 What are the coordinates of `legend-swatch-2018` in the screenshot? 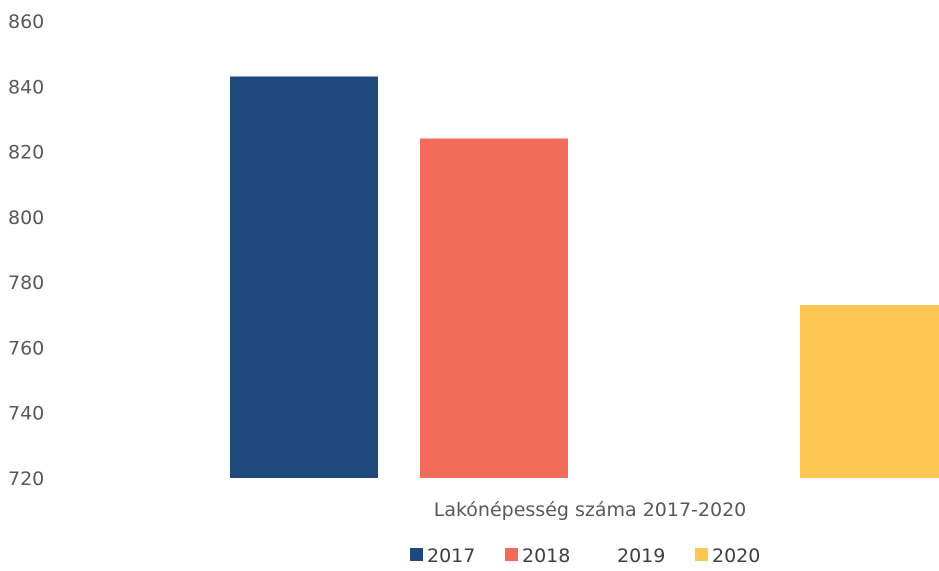 It's located at (511, 554).